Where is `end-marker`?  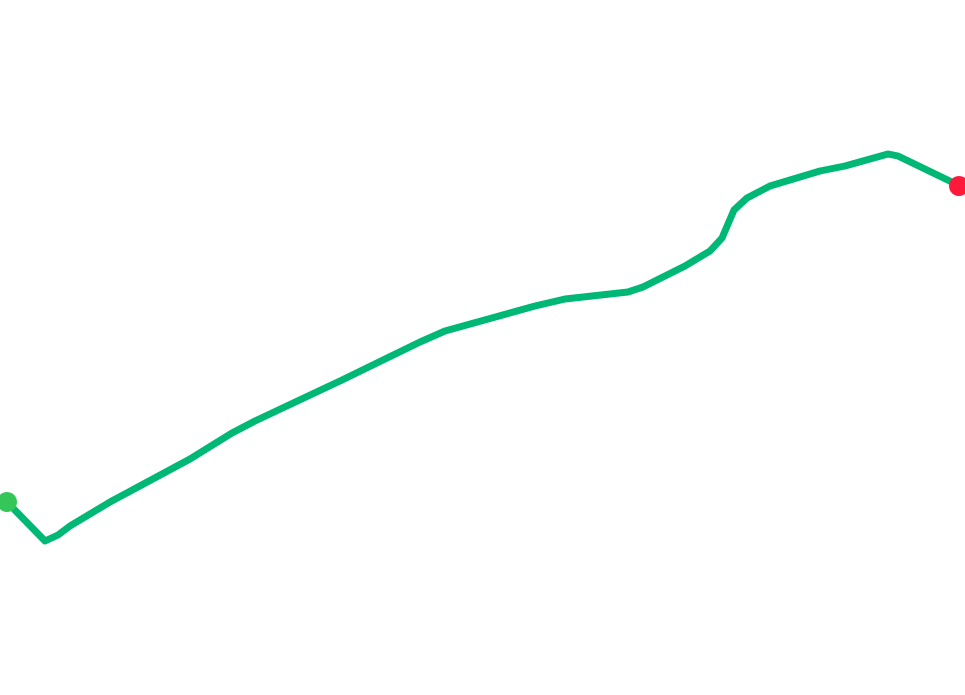 end-marker is located at coordinates (957, 186).